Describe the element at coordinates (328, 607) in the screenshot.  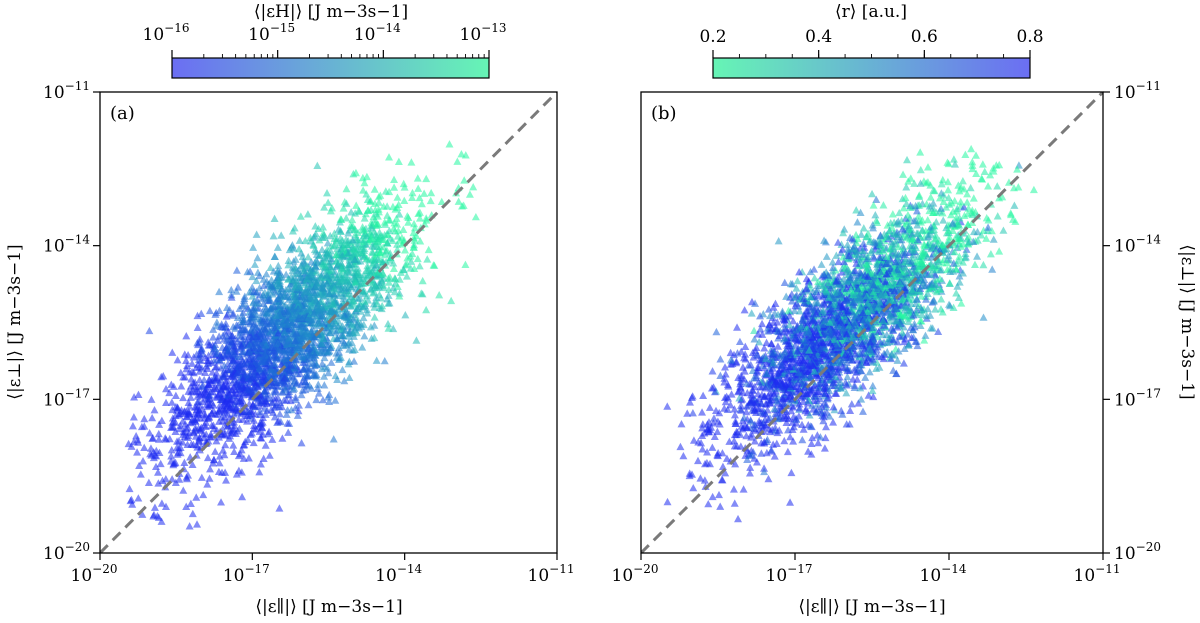
I see `panel-a-xlabel: ⟨|ε∥|⟩ [J m−3s−1]` at that location.